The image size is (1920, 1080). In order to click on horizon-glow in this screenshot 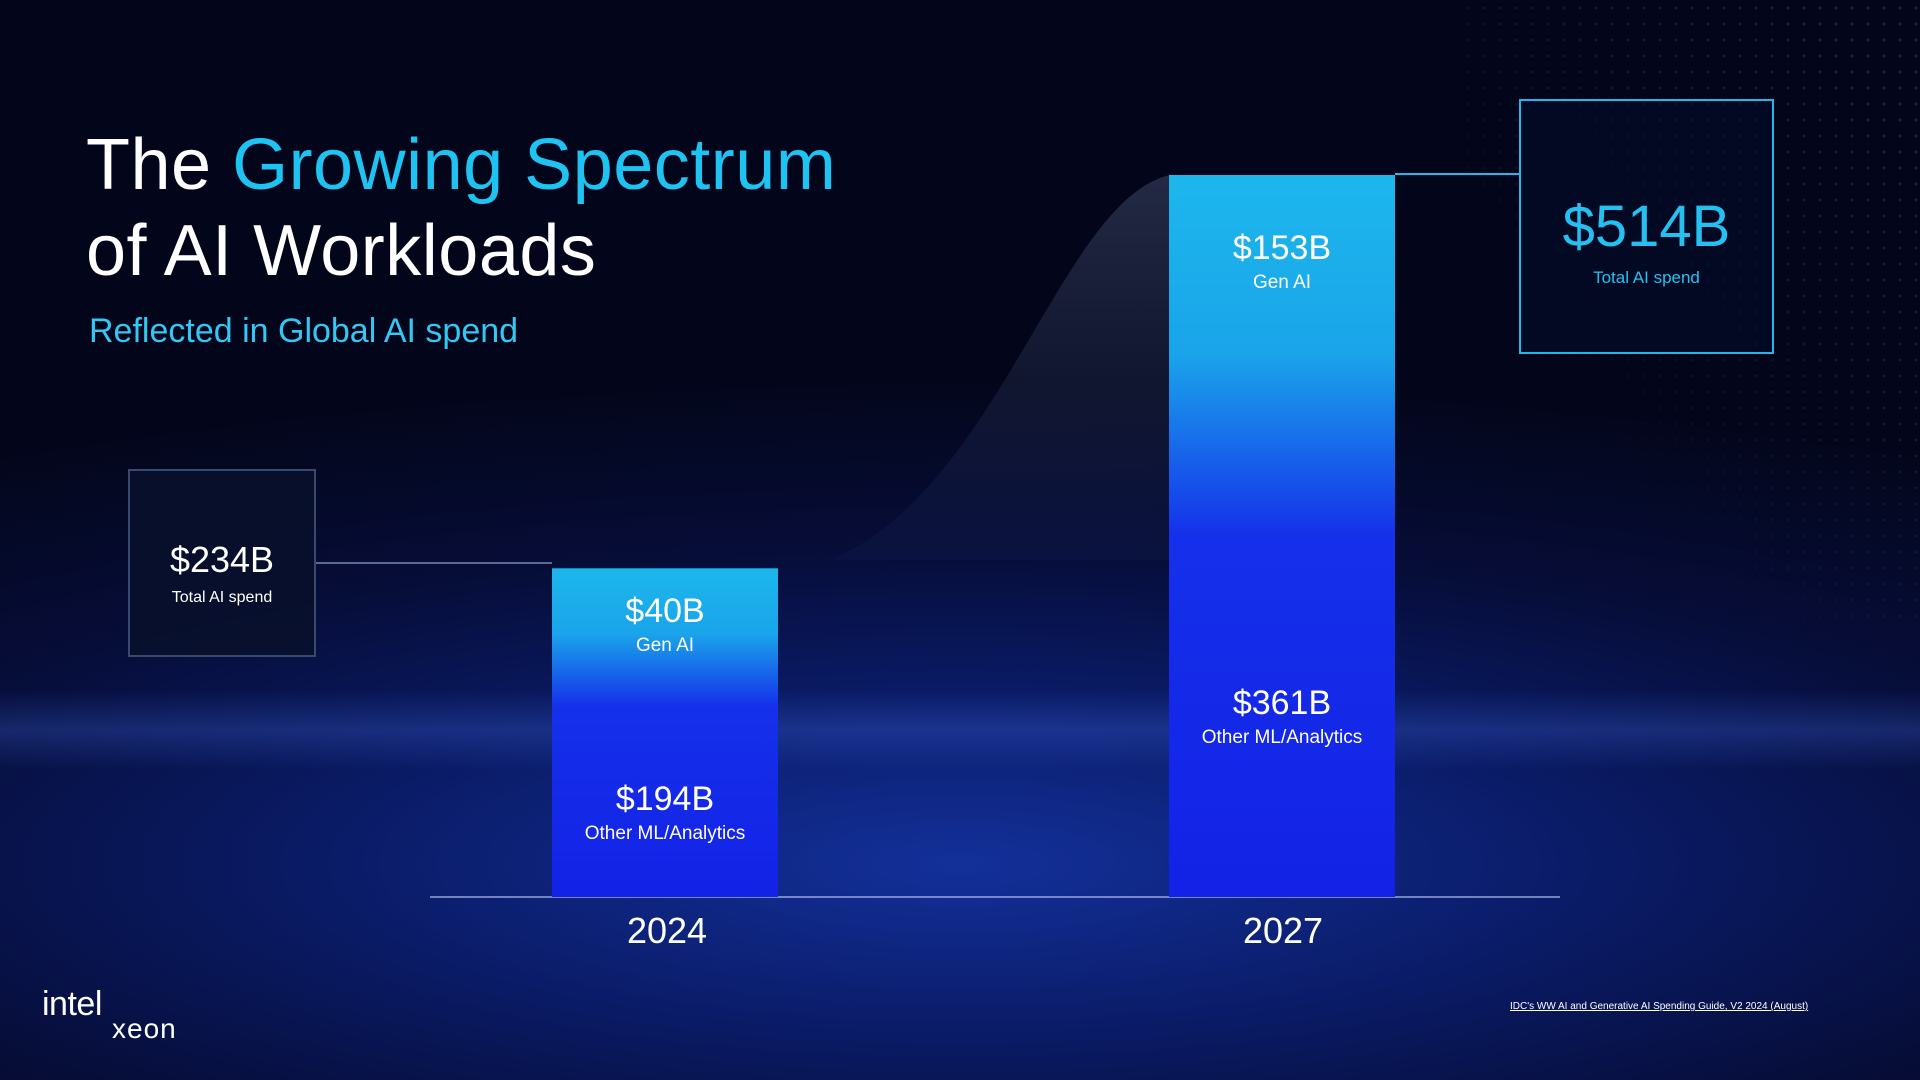, I will do `click(960, 730)`.